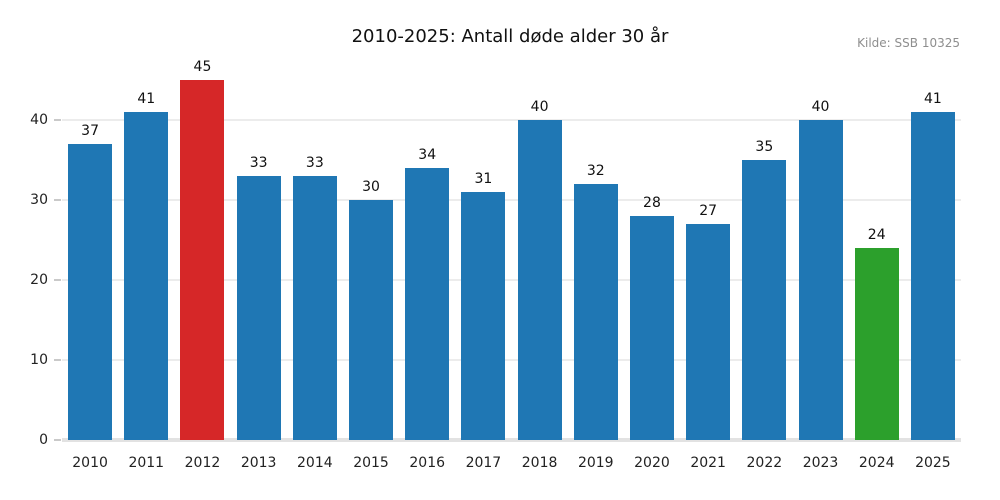 The width and height of the screenshot is (1000, 500). What do you see at coordinates (90, 292) in the screenshot?
I see `bar-2010` at bounding box center [90, 292].